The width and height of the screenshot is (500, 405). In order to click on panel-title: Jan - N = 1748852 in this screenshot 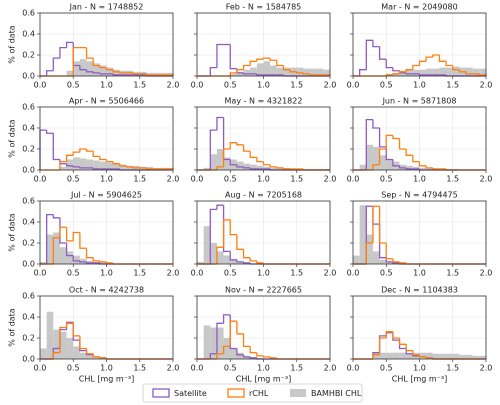, I will do `click(106, 7)`.